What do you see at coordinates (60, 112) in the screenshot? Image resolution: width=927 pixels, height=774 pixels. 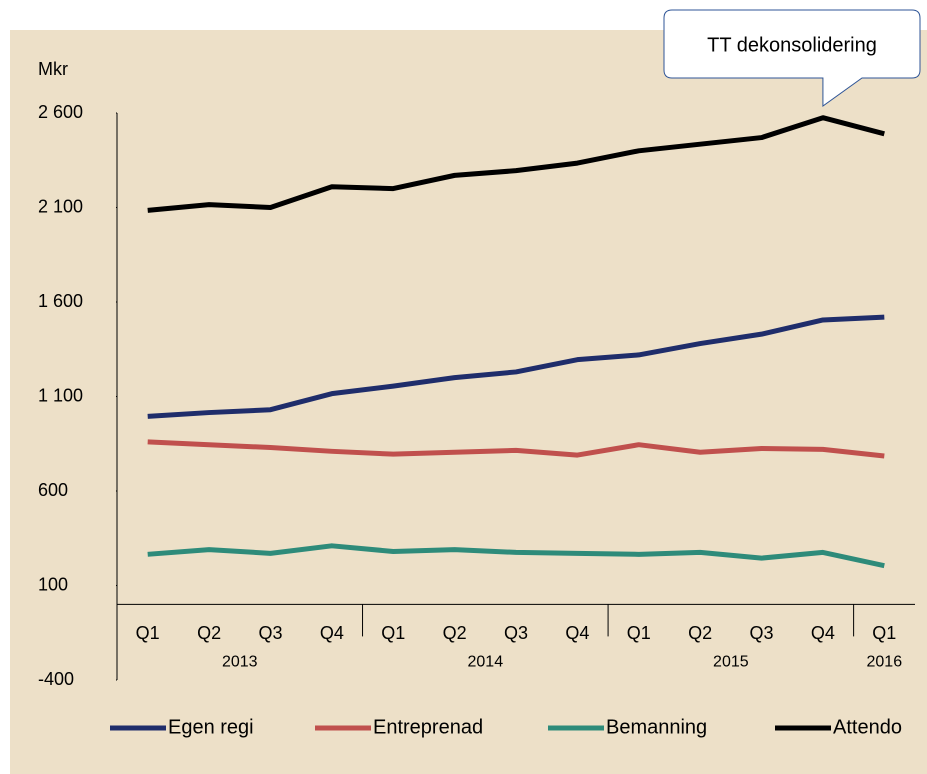 I see `y-tick-label: 2 600` at bounding box center [60, 112].